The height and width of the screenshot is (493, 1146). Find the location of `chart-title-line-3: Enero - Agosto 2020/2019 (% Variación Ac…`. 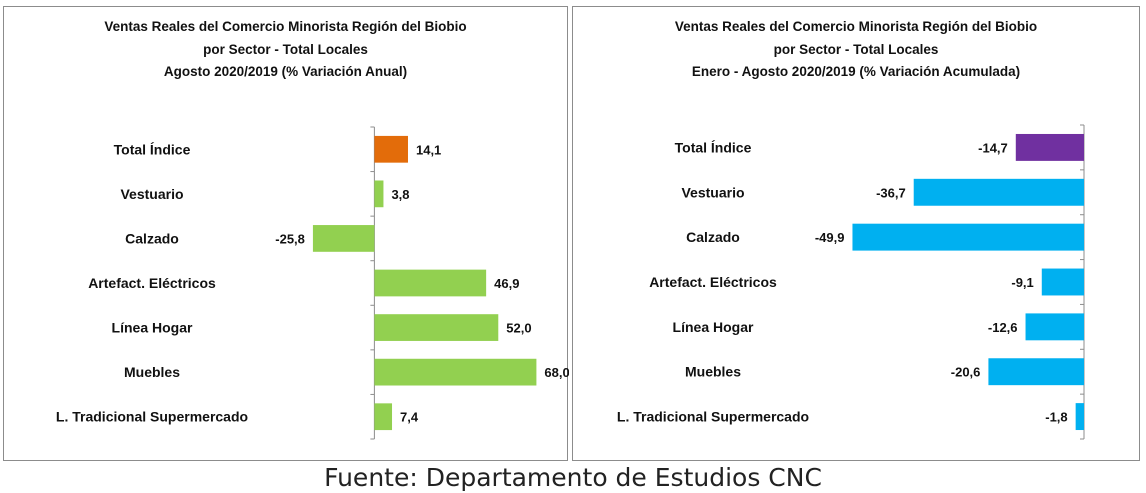

chart-title-line-3: Enero - Agosto 2020/2019 (% Variación Ac… is located at coordinates (856, 71).